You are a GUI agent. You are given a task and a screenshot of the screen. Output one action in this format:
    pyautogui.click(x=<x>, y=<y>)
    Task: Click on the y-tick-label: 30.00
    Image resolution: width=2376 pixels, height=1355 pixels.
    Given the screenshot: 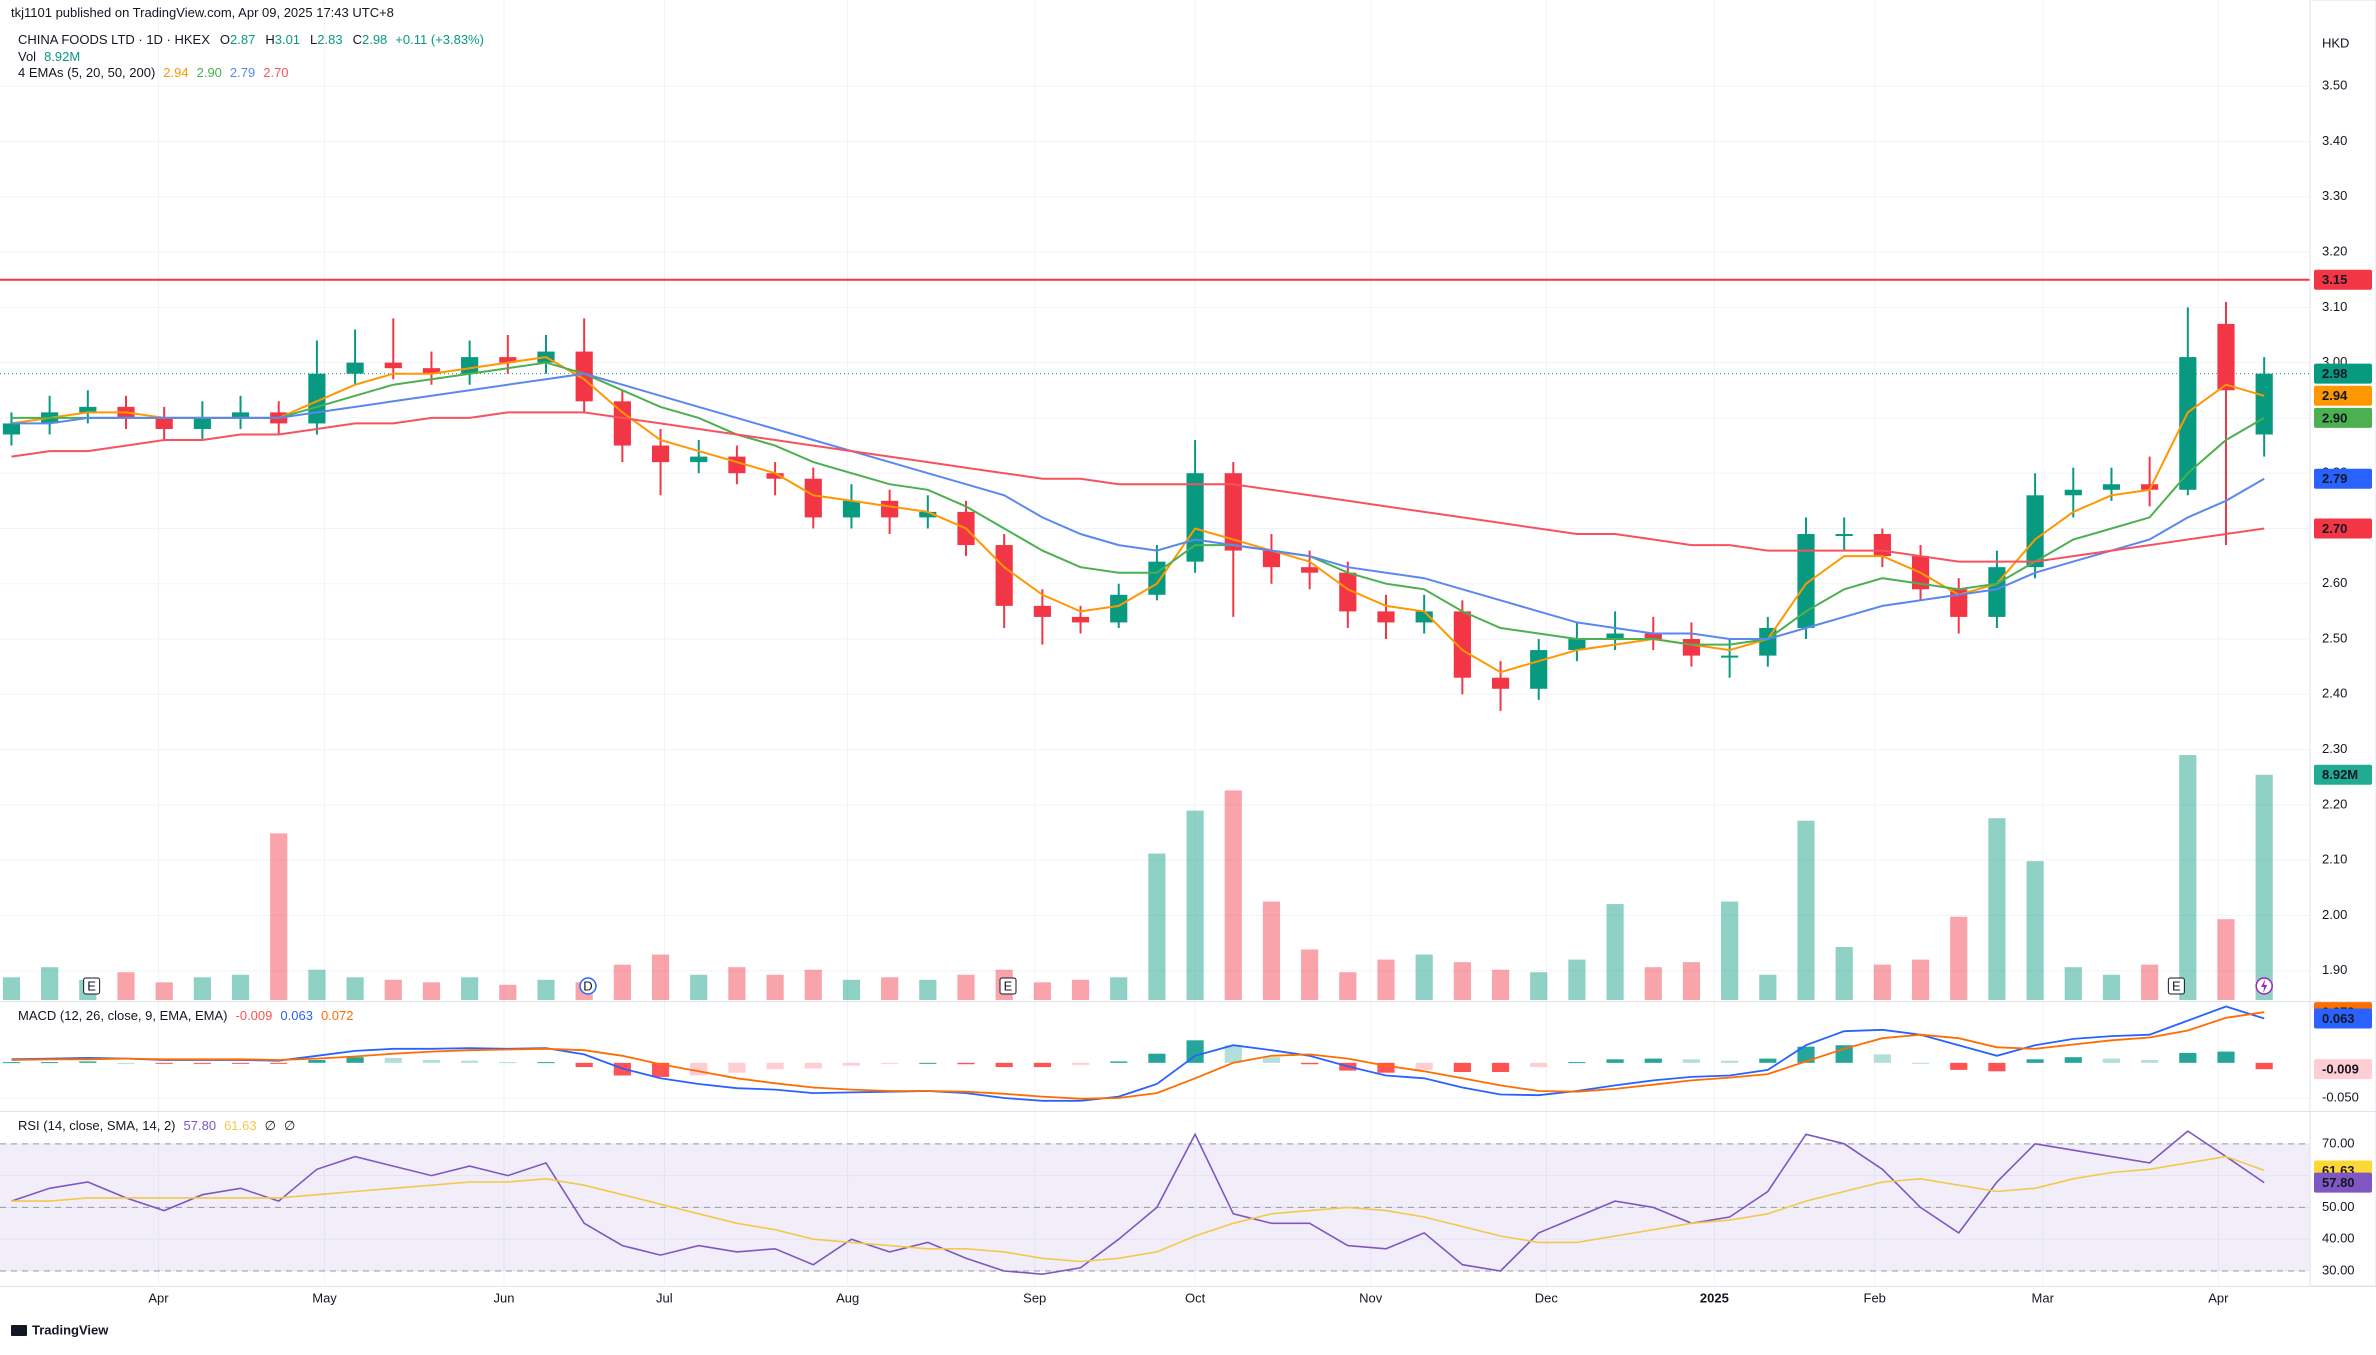 What is the action you would take?
    pyautogui.click(x=2338, y=1269)
    